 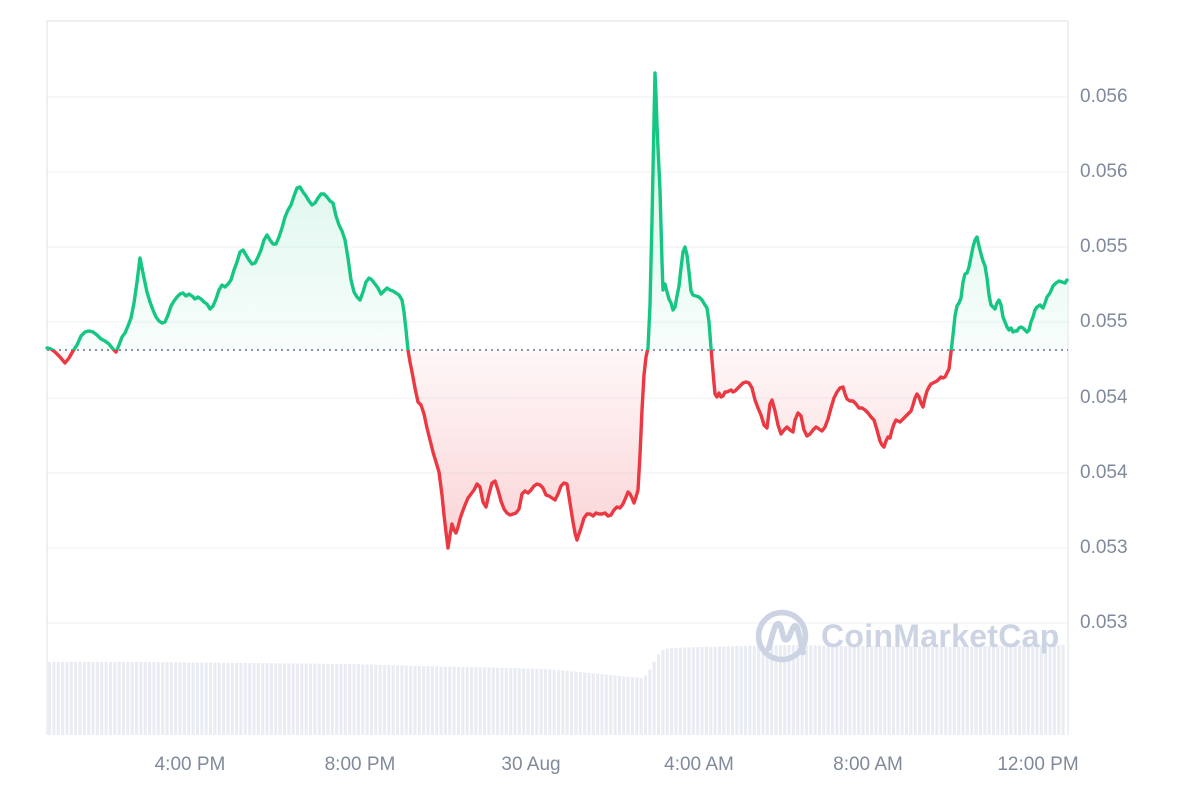 I want to click on x-axis-label: 4:00 AM, so click(x=699, y=764).